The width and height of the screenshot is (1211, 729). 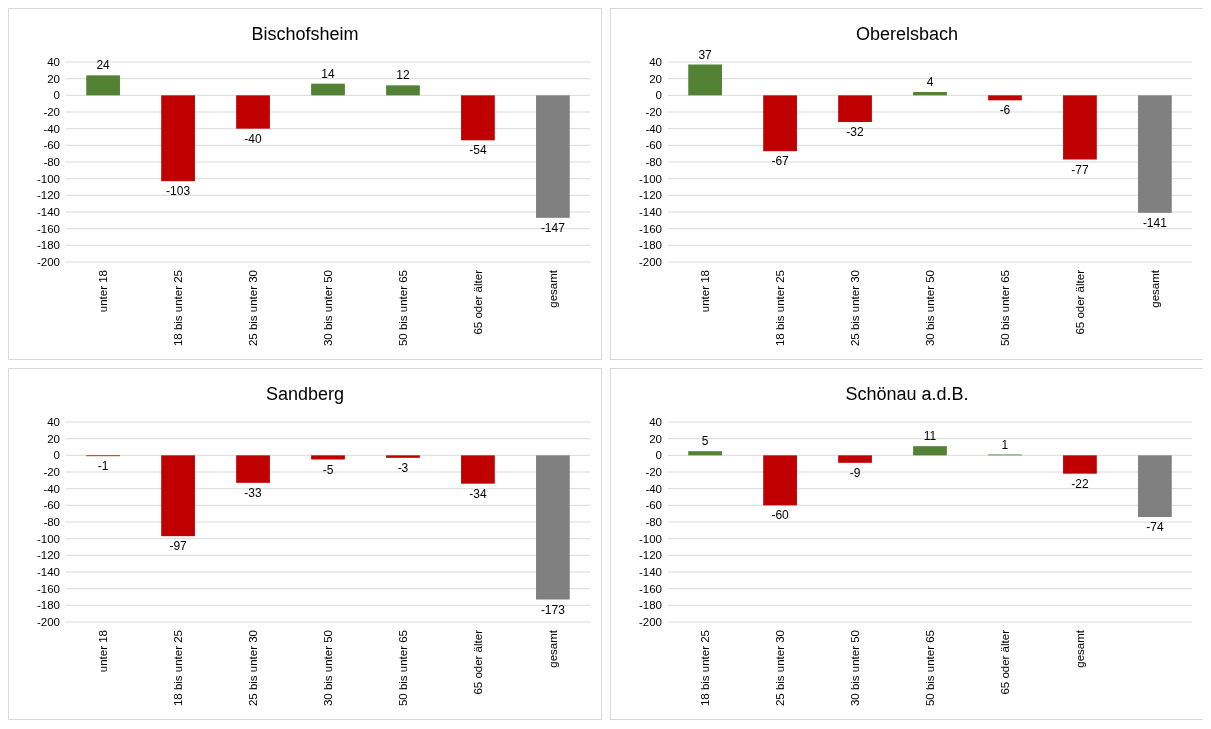 I want to click on chart-title: Schönau a.d.B., so click(x=907, y=394).